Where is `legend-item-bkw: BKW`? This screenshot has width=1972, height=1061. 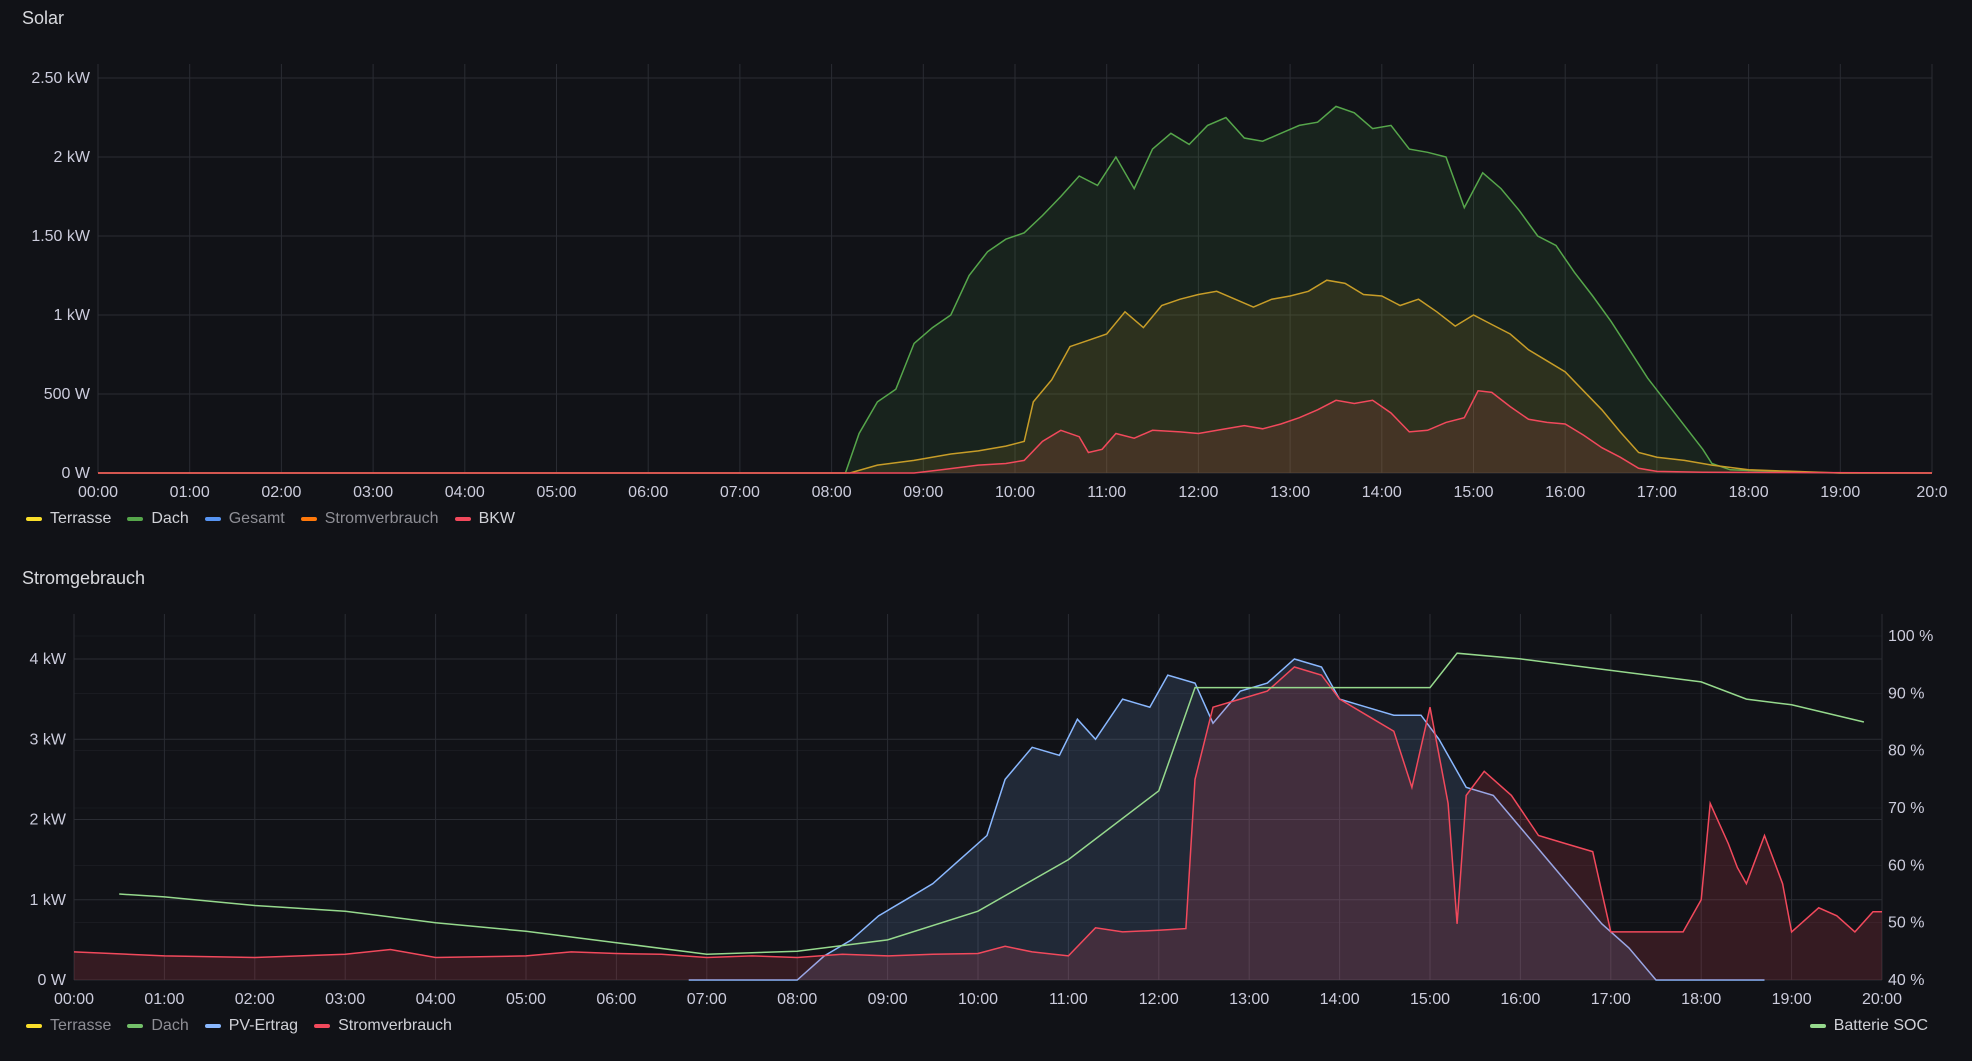
legend-item-bkw: BKW is located at coordinates (485, 519).